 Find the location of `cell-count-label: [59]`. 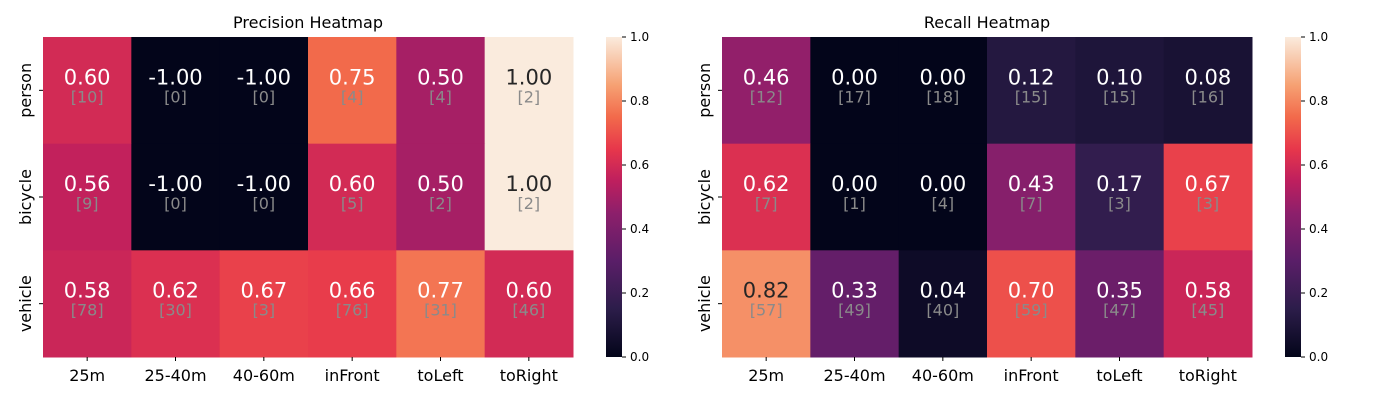

cell-count-label: [59] is located at coordinates (1031, 310).